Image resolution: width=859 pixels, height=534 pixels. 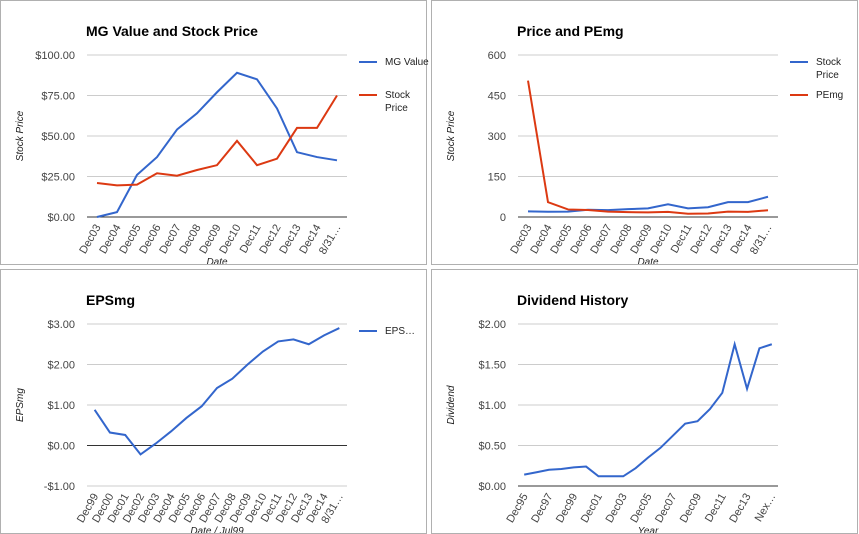 I want to click on y-tick-label: $75.00, so click(x=58, y=97).